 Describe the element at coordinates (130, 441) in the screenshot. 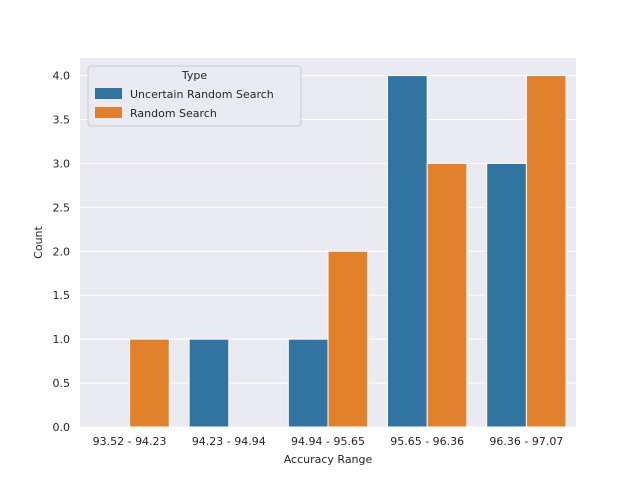

I see `x-tick-label: 93.52 - 94.23` at that location.